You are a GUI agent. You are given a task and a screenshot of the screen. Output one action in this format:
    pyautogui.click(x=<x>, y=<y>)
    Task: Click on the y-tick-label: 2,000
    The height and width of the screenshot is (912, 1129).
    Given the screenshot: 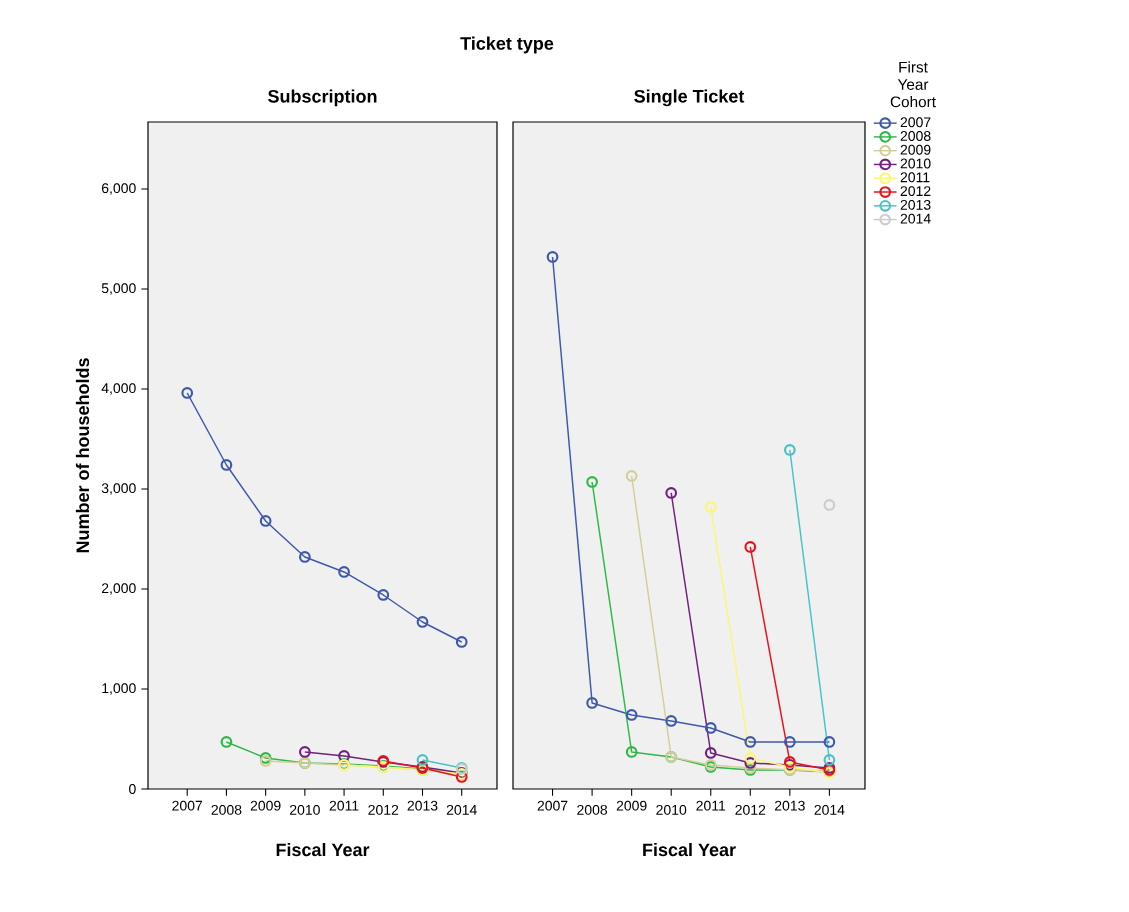 What is the action you would take?
    pyautogui.click(x=118, y=589)
    